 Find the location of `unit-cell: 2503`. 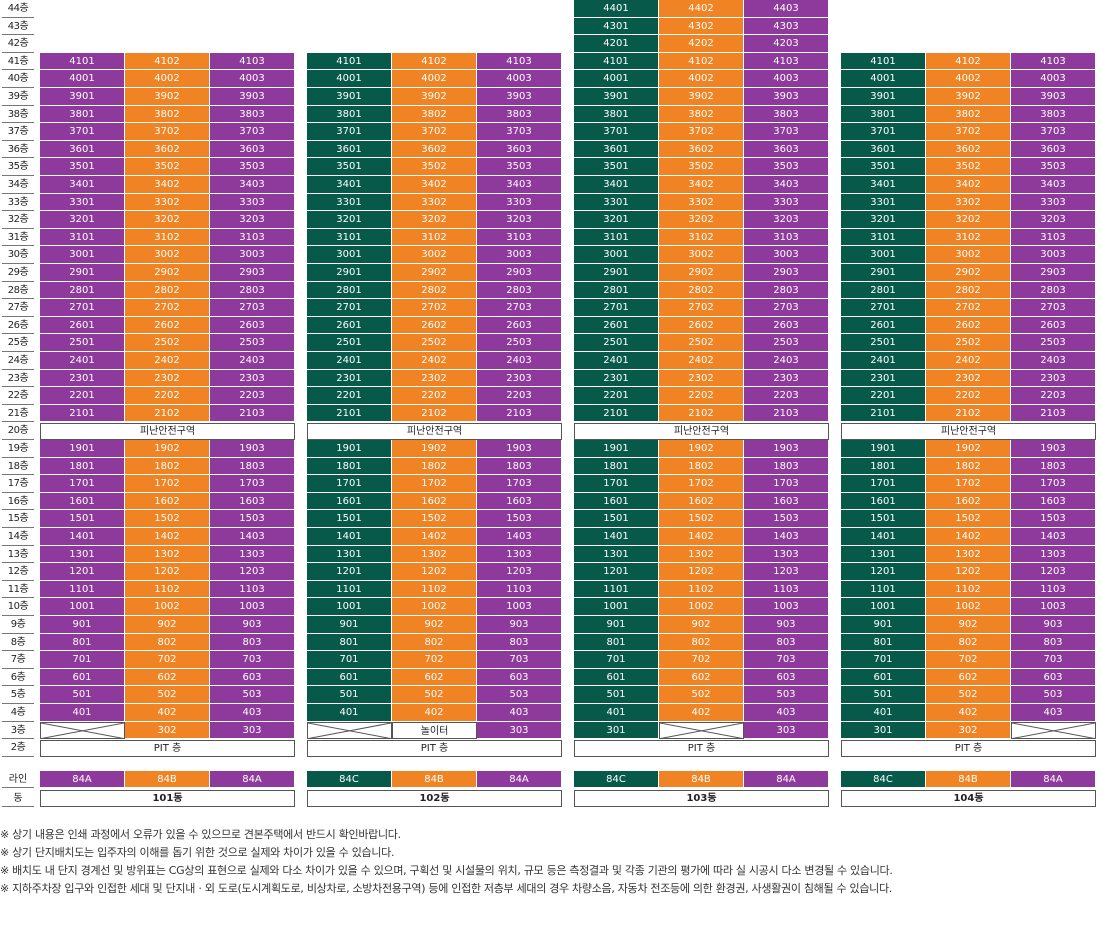

unit-cell: 2503 is located at coordinates (252, 343).